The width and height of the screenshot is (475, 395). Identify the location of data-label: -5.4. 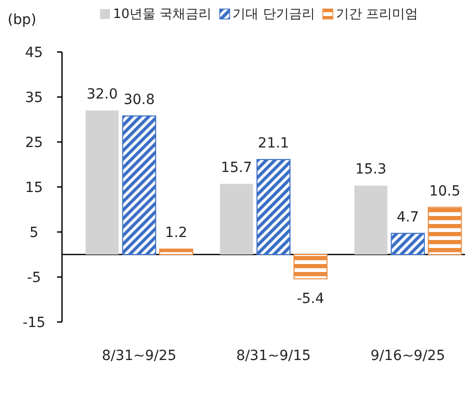
(310, 298).